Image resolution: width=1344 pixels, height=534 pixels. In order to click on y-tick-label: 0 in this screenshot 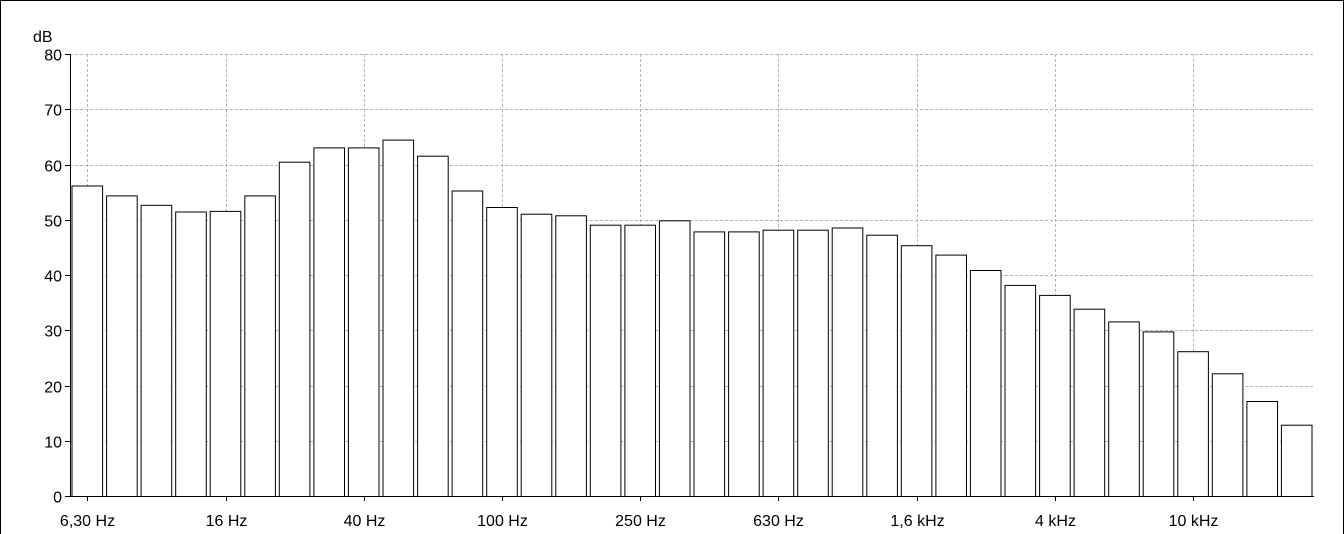, I will do `click(57, 498)`.